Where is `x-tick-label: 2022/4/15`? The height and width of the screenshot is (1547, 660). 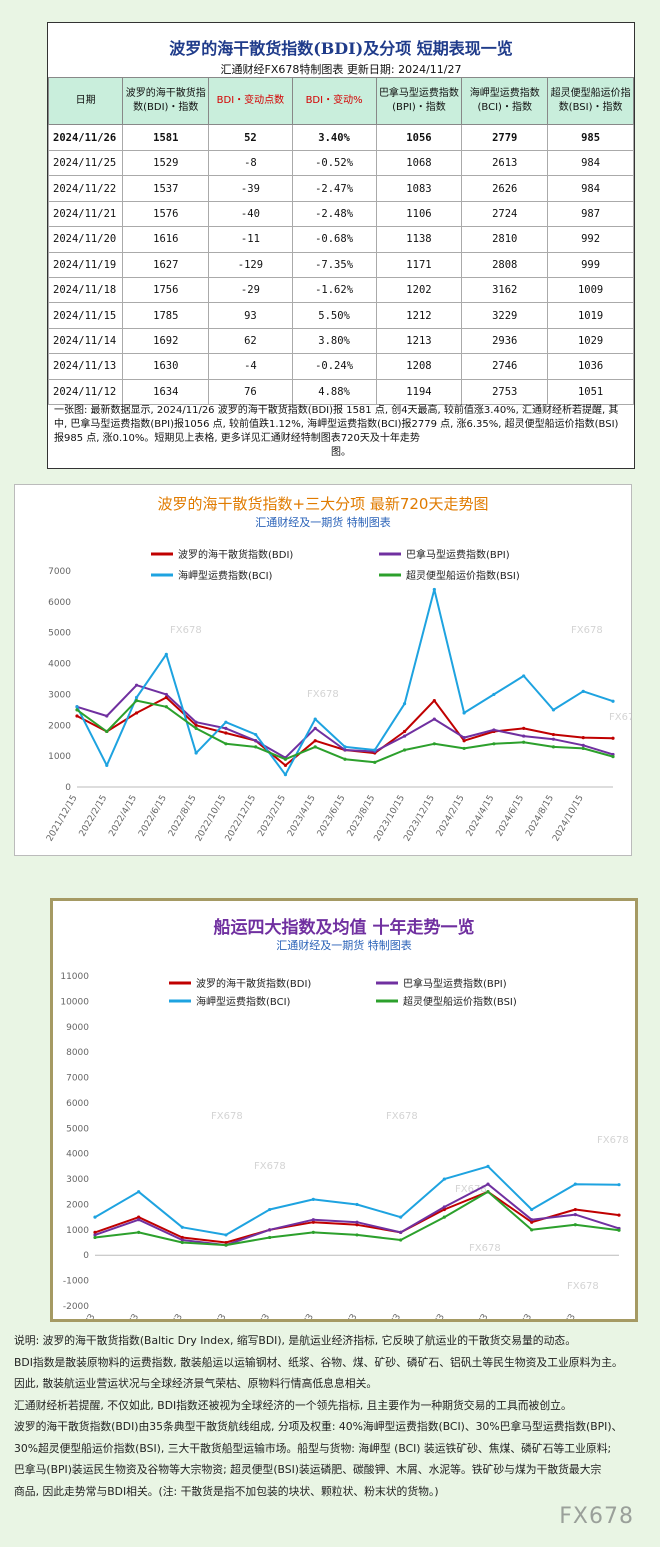
x-tick-label: 2022/4/15 is located at coordinates (123, 816).